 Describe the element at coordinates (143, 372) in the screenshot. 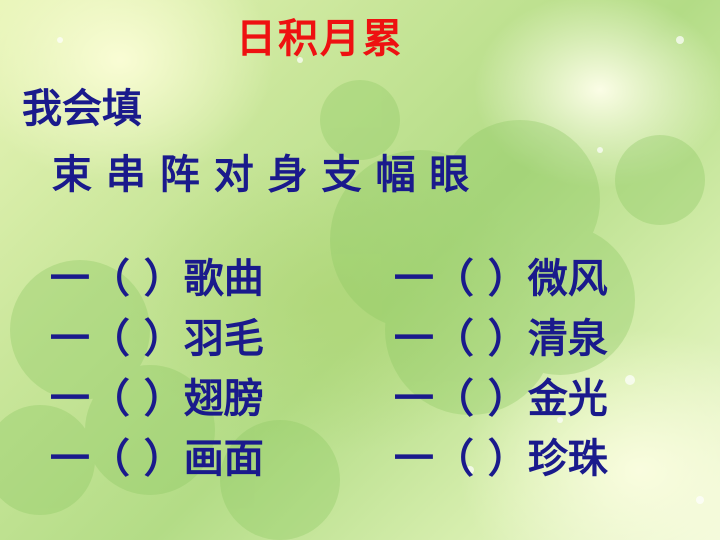

I see `left-row-3: 一（ ）翅膀` at that location.